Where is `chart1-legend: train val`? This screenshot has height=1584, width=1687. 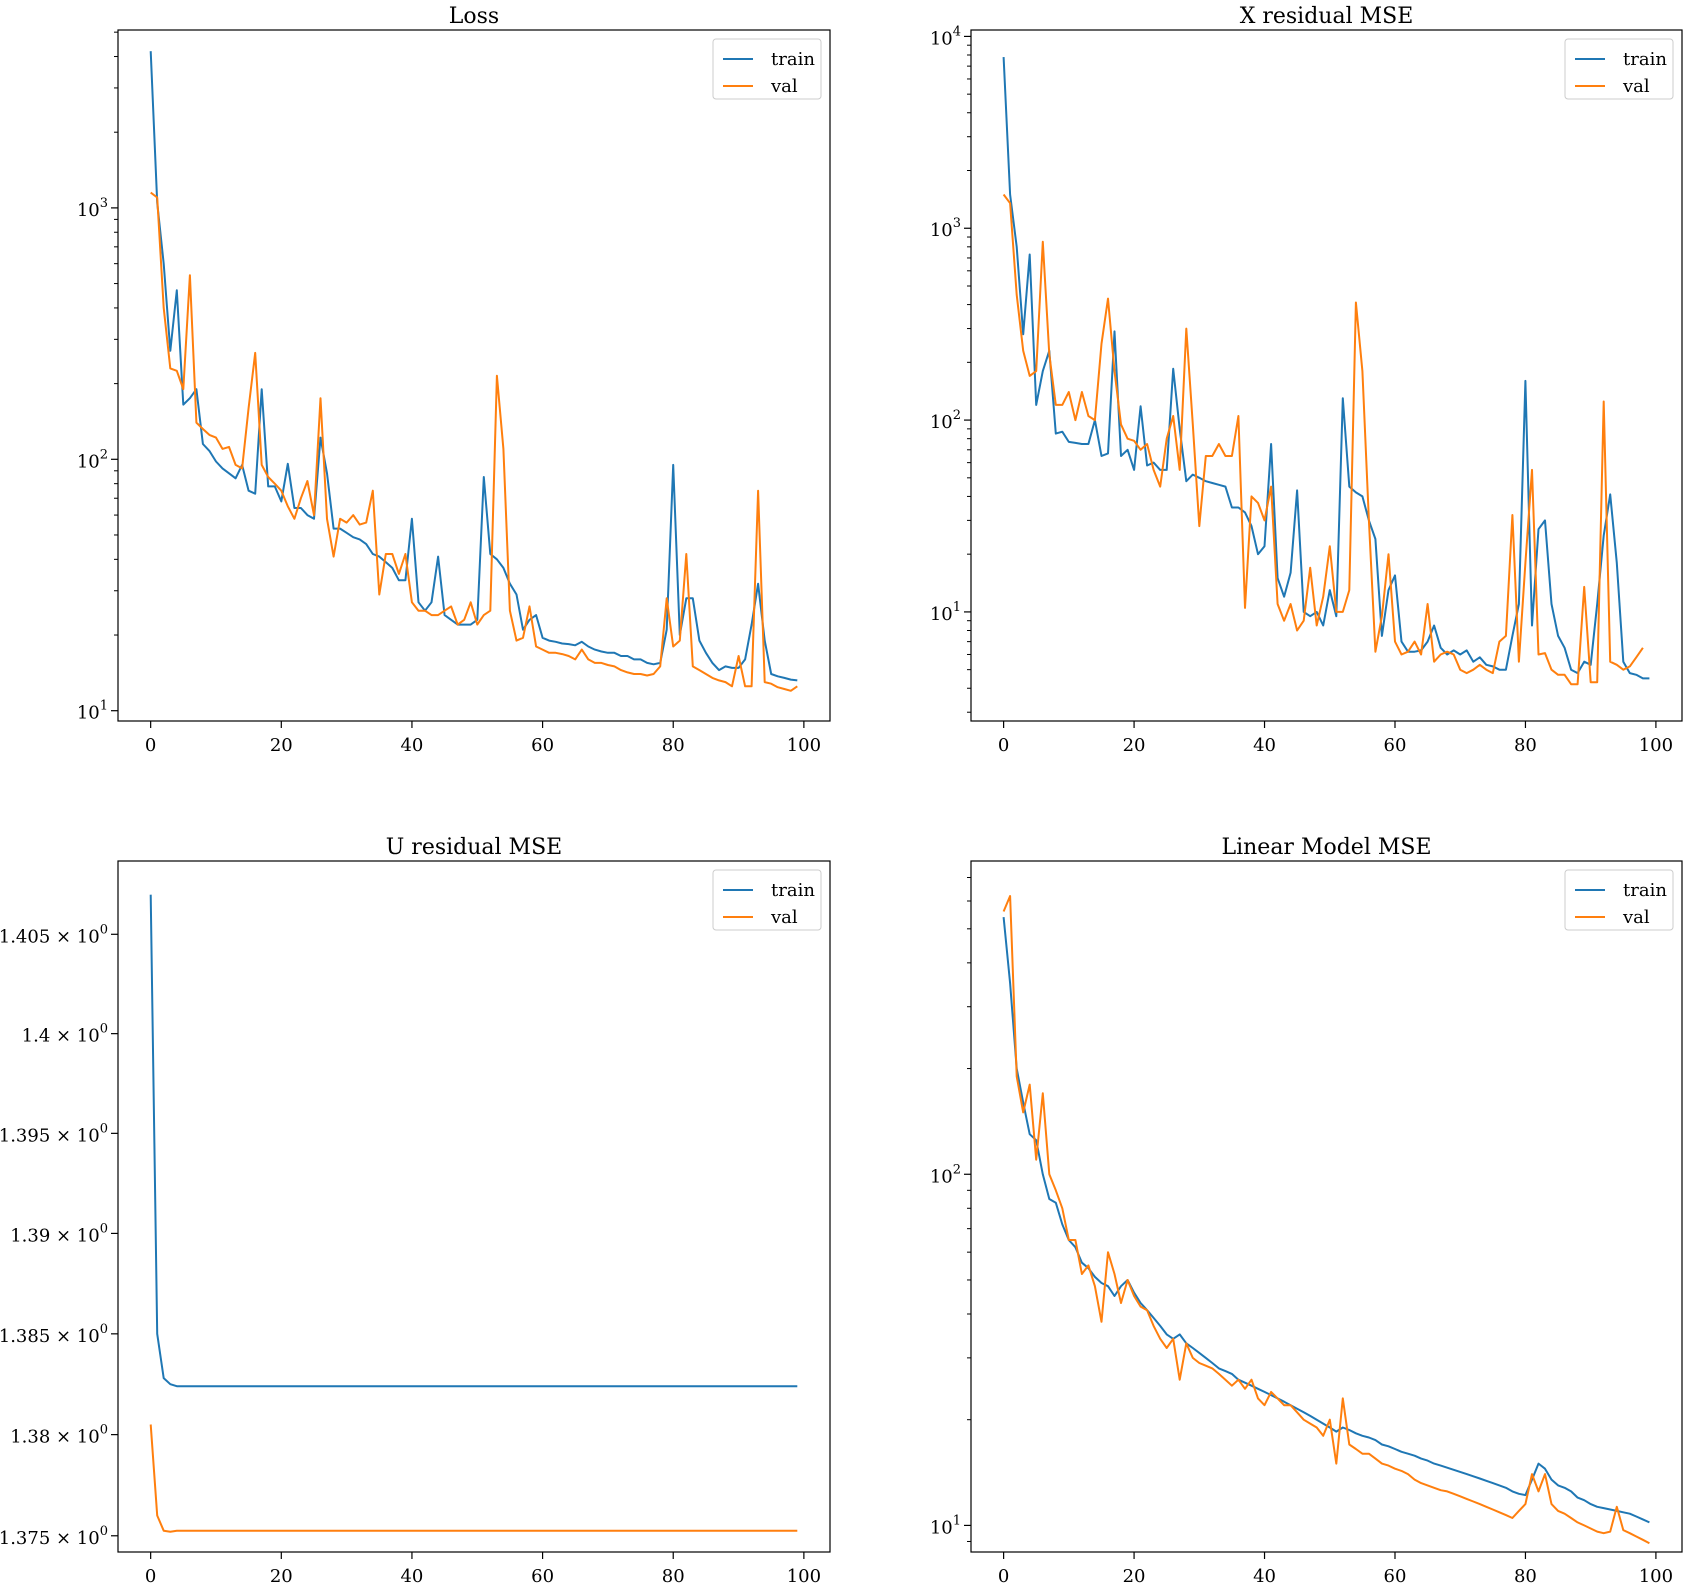 chart1-legend: train val is located at coordinates (1619, 69).